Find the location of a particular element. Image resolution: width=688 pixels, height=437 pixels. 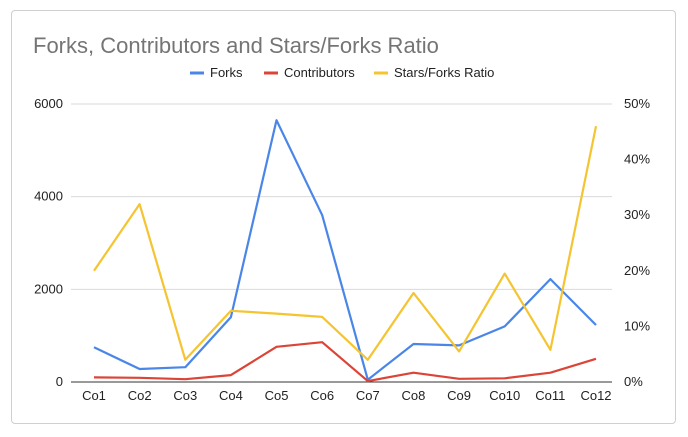

legend-label-contributors: Contributors is located at coordinates (319, 72).